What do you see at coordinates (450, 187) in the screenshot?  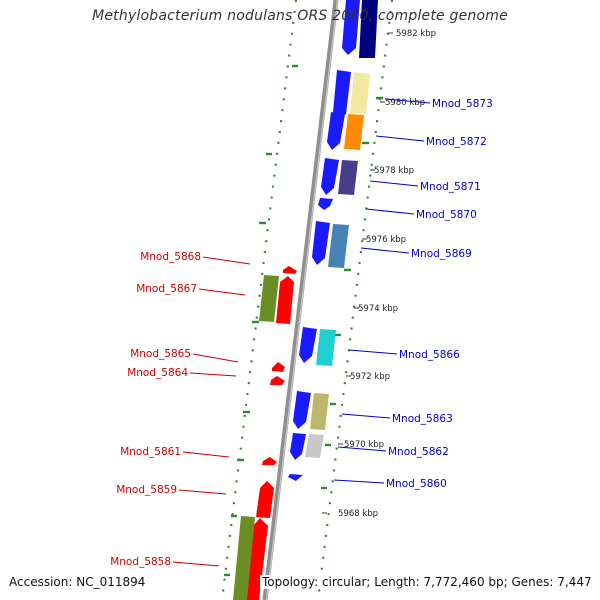 I see `gene-label: Mnod_5871` at bounding box center [450, 187].